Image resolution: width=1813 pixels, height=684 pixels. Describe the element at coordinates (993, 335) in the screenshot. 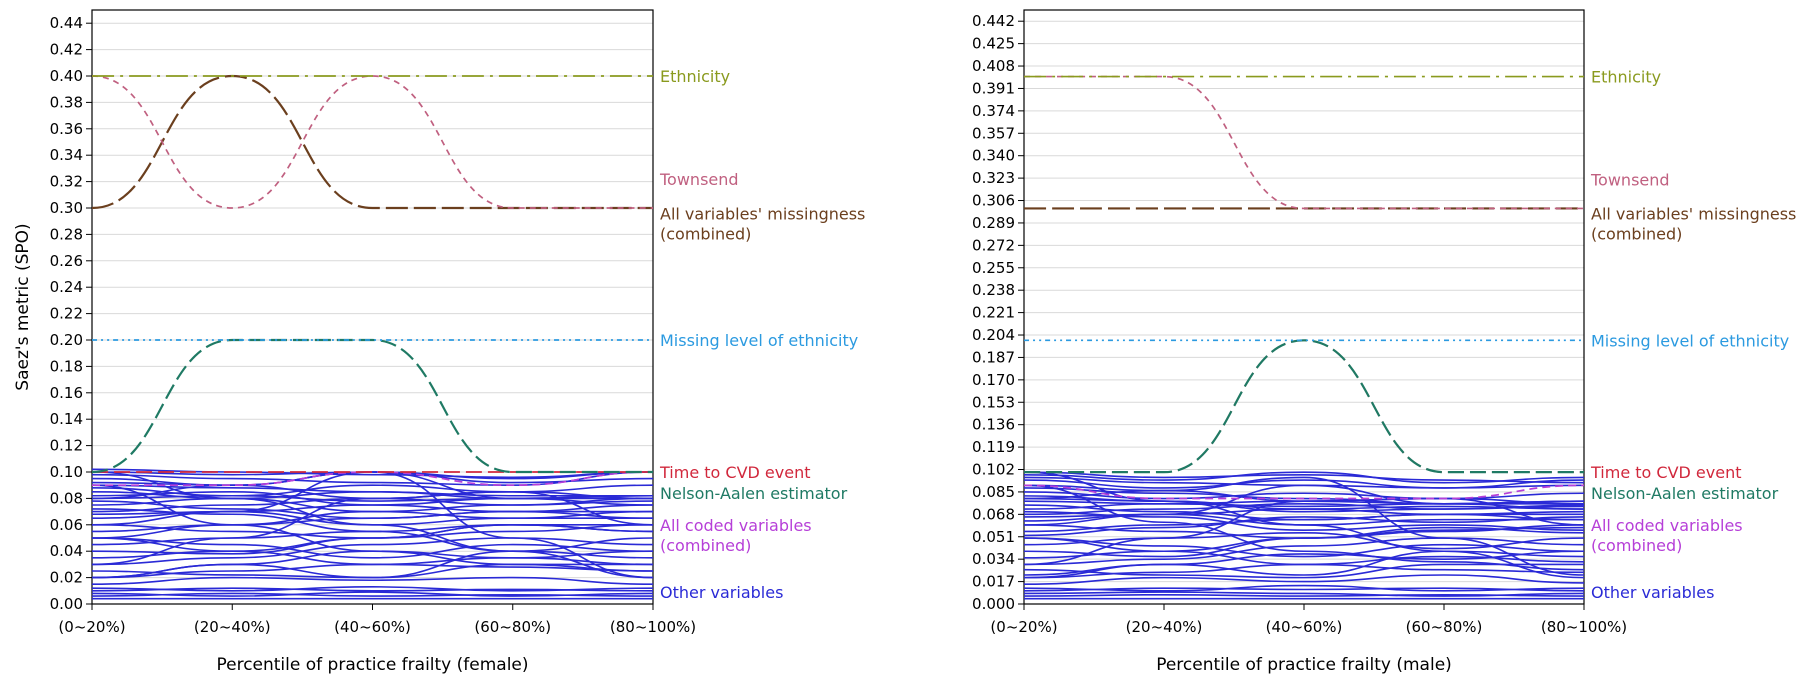

I see `y-tick-label: 0.204` at that location.